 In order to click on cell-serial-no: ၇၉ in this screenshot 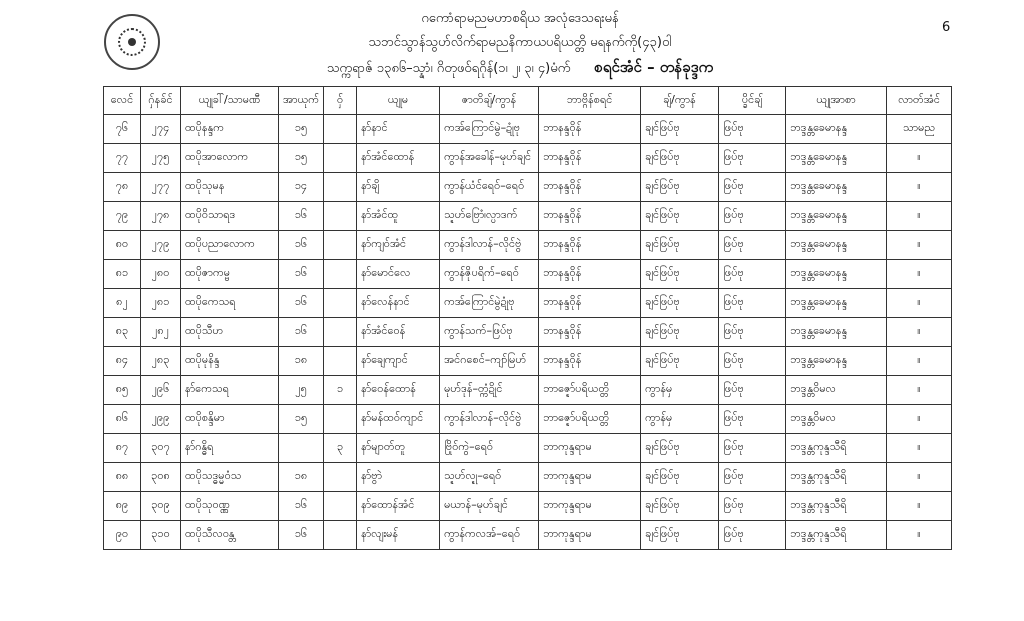, I will do `click(122, 216)`.